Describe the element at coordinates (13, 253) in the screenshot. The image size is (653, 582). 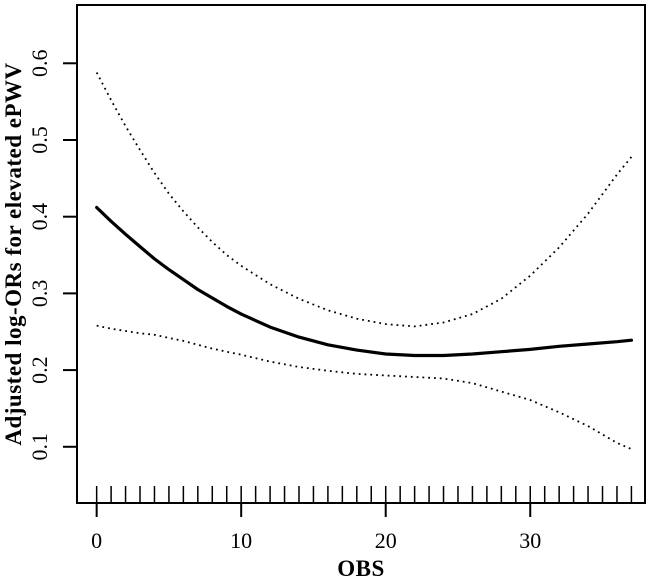
I see `y-axis-title: Adjusted log-ORs for elevated ePWV` at that location.